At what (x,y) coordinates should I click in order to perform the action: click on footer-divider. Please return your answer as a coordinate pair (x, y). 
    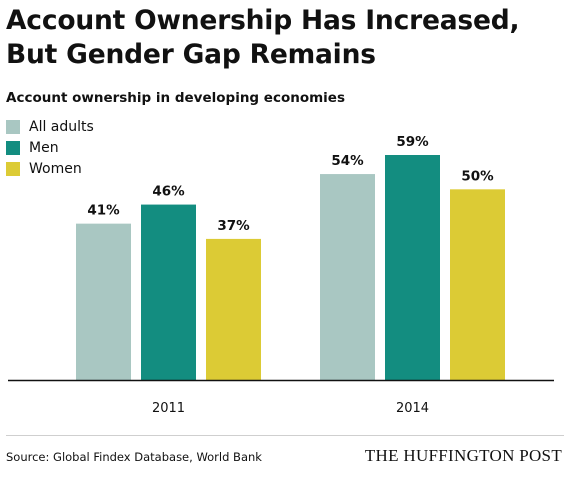
    Looking at the image, I should click on (285, 435).